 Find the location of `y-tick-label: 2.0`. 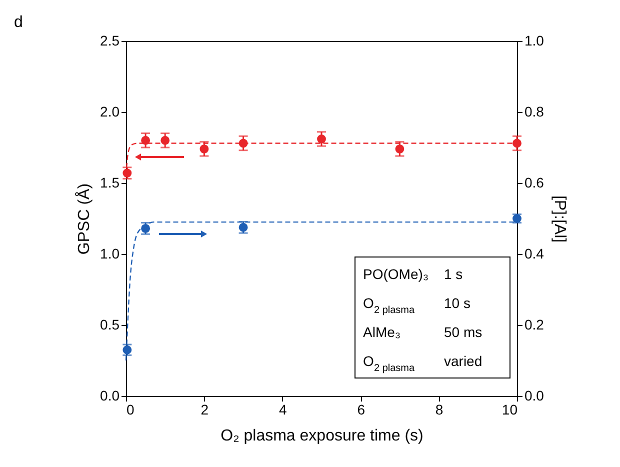

y-tick-label: 2.0 is located at coordinates (110, 112).